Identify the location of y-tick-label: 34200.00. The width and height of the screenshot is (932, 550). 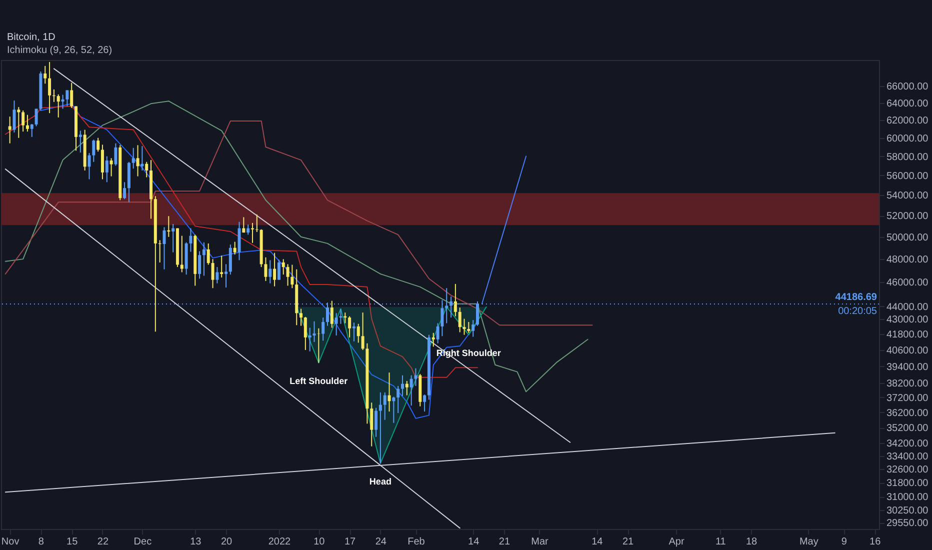
(907, 444).